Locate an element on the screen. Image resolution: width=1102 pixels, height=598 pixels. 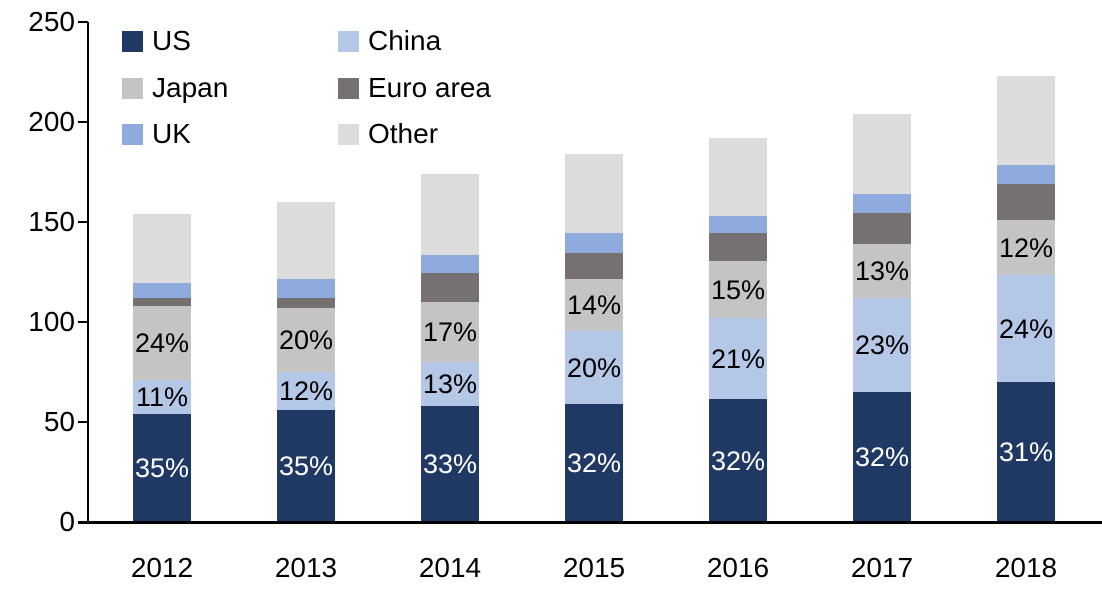
data-label-japan-2015: 14% is located at coordinates (594, 305).